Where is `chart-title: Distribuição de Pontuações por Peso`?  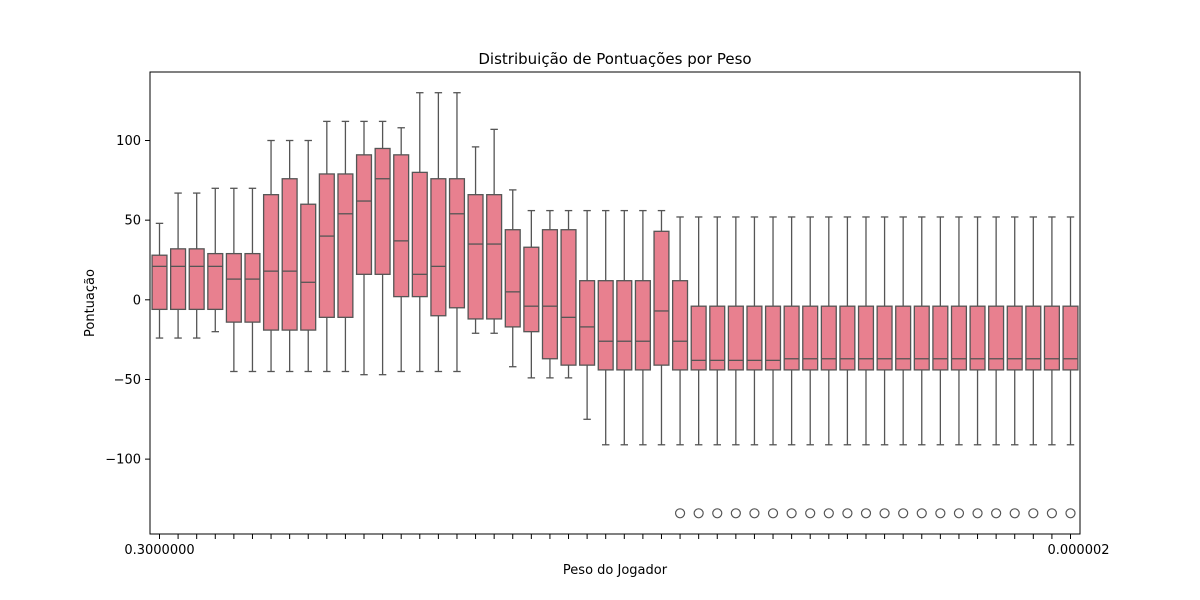
chart-title: Distribuição de Pontuações por Peso is located at coordinates (614, 59).